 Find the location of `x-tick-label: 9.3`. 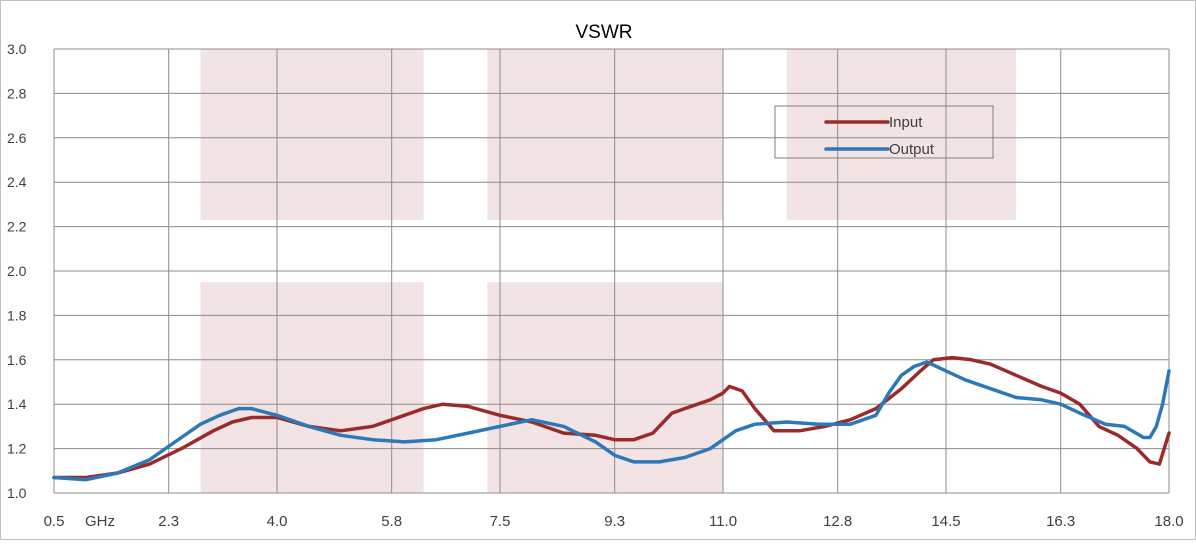

x-tick-label: 9.3 is located at coordinates (614, 521).